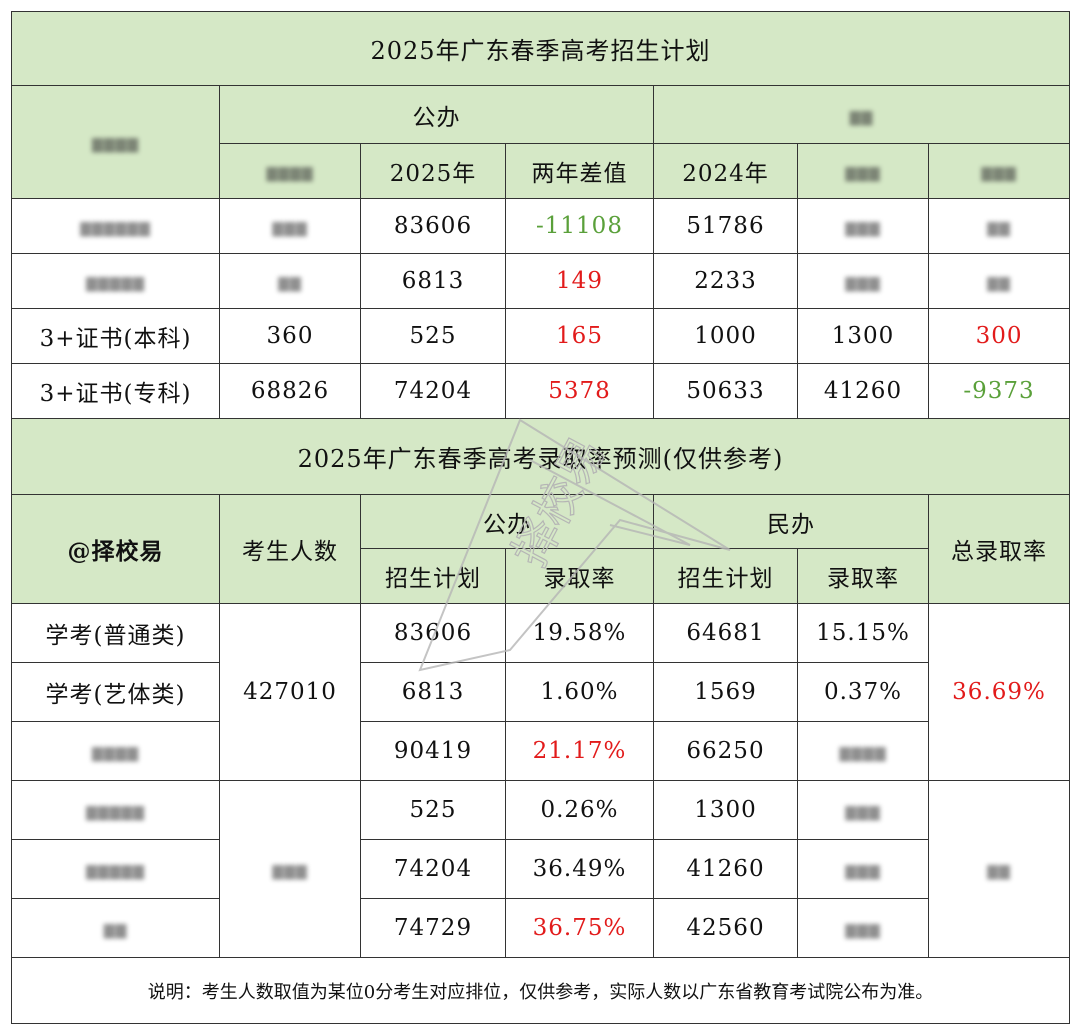 The image size is (1080, 1035). I want to click on table2-corner: @择校易, so click(115, 549).